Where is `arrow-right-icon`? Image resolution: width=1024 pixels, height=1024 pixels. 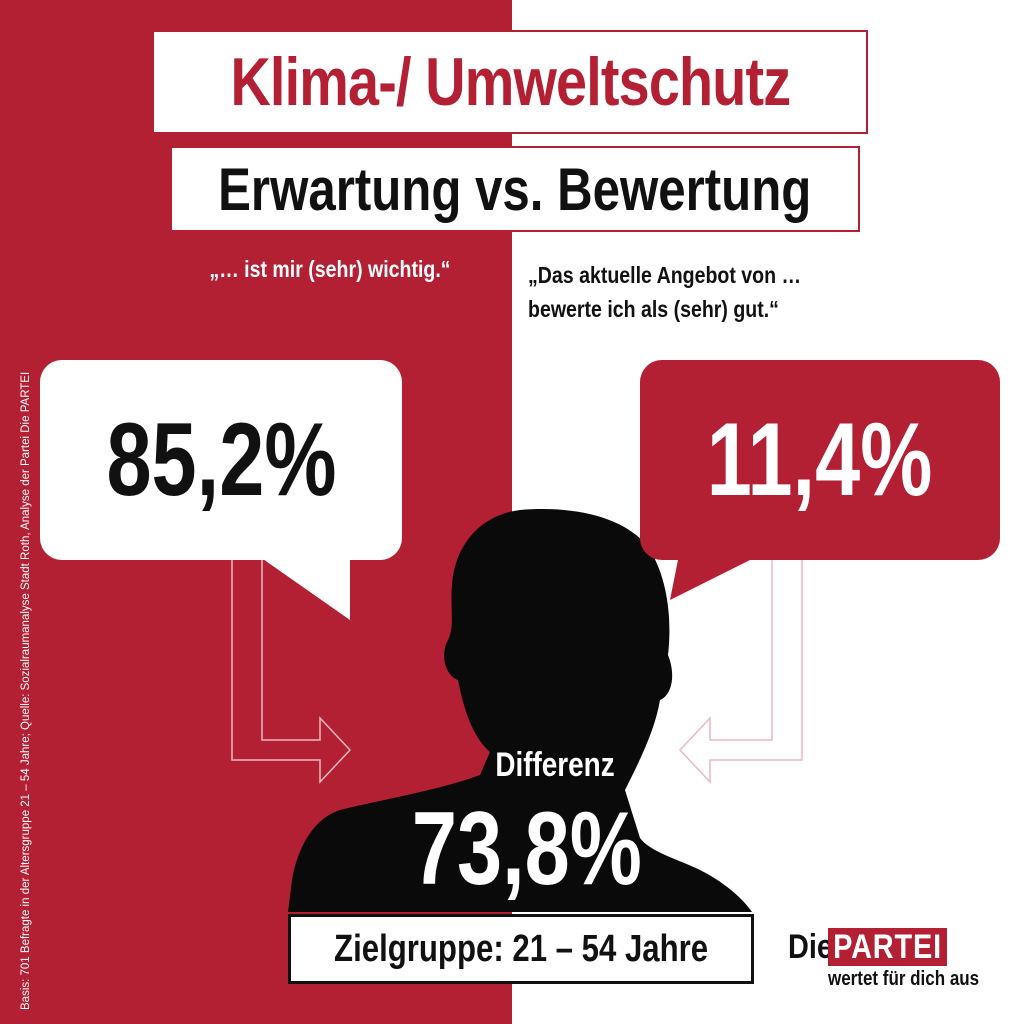
arrow-right-icon is located at coordinates (291, 670).